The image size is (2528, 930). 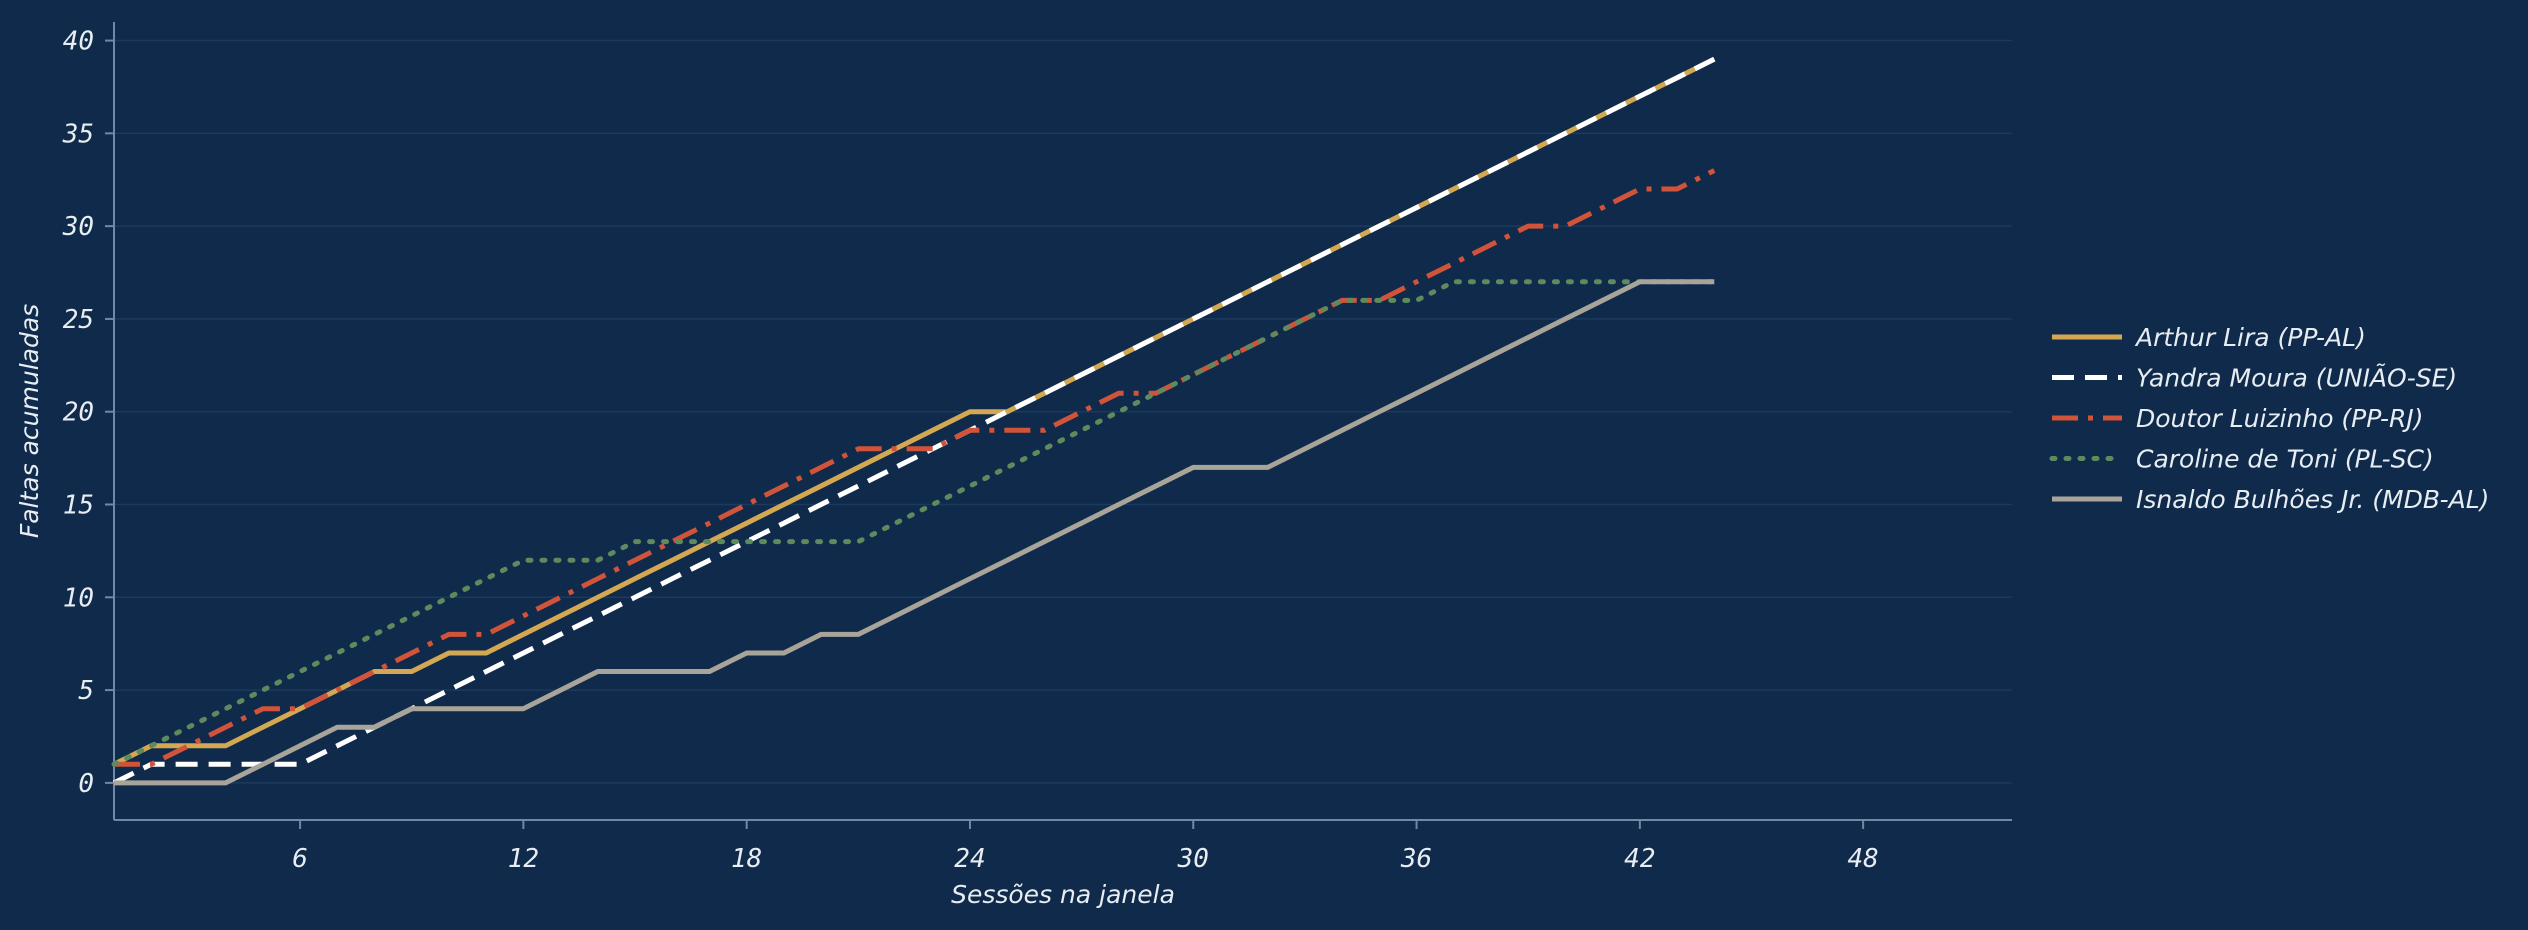 I want to click on x-tick-label-6: 6, so click(x=300, y=859).